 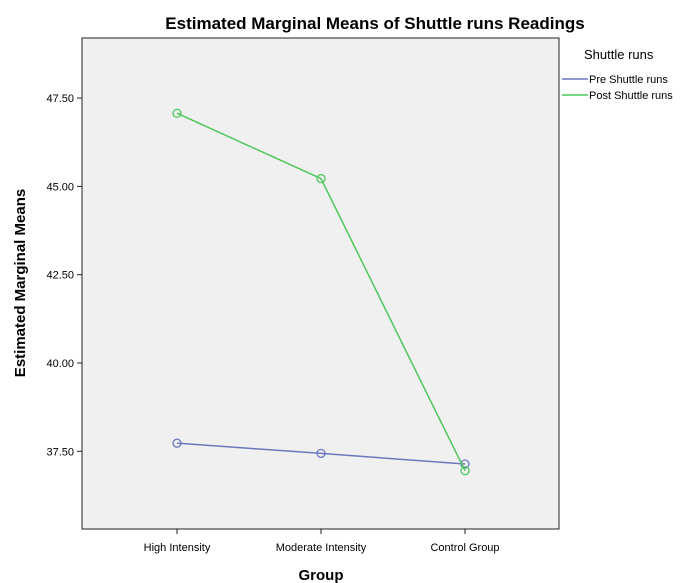 What do you see at coordinates (464, 548) in the screenshot?
I see `x-tick-label: Control Group` at bounding box center [464, 548].